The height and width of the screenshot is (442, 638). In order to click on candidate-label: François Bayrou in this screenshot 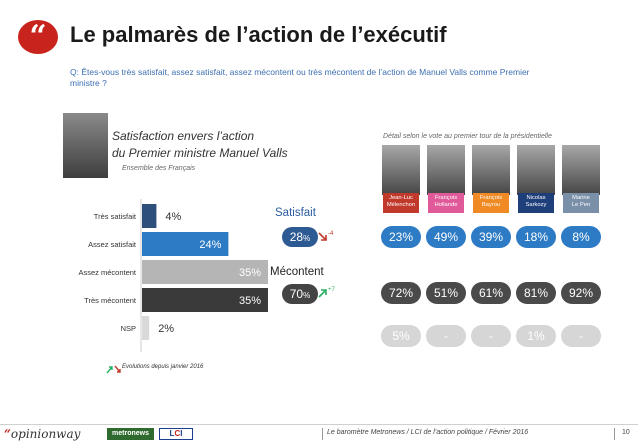, I will do `click(491, 203)`.